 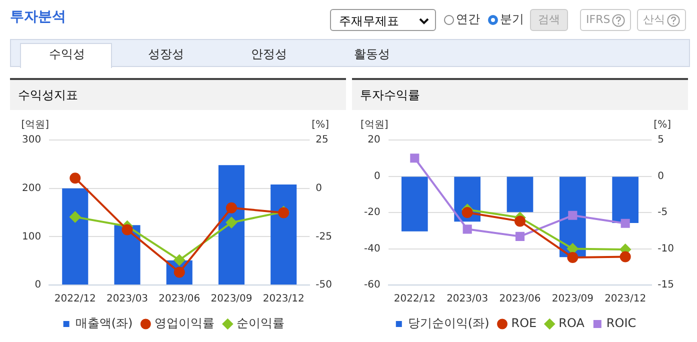 What do you see at coordinates (32, 140) in the screenshot?
I see `y-tick-label: 300` at bounding box center [32, 140].